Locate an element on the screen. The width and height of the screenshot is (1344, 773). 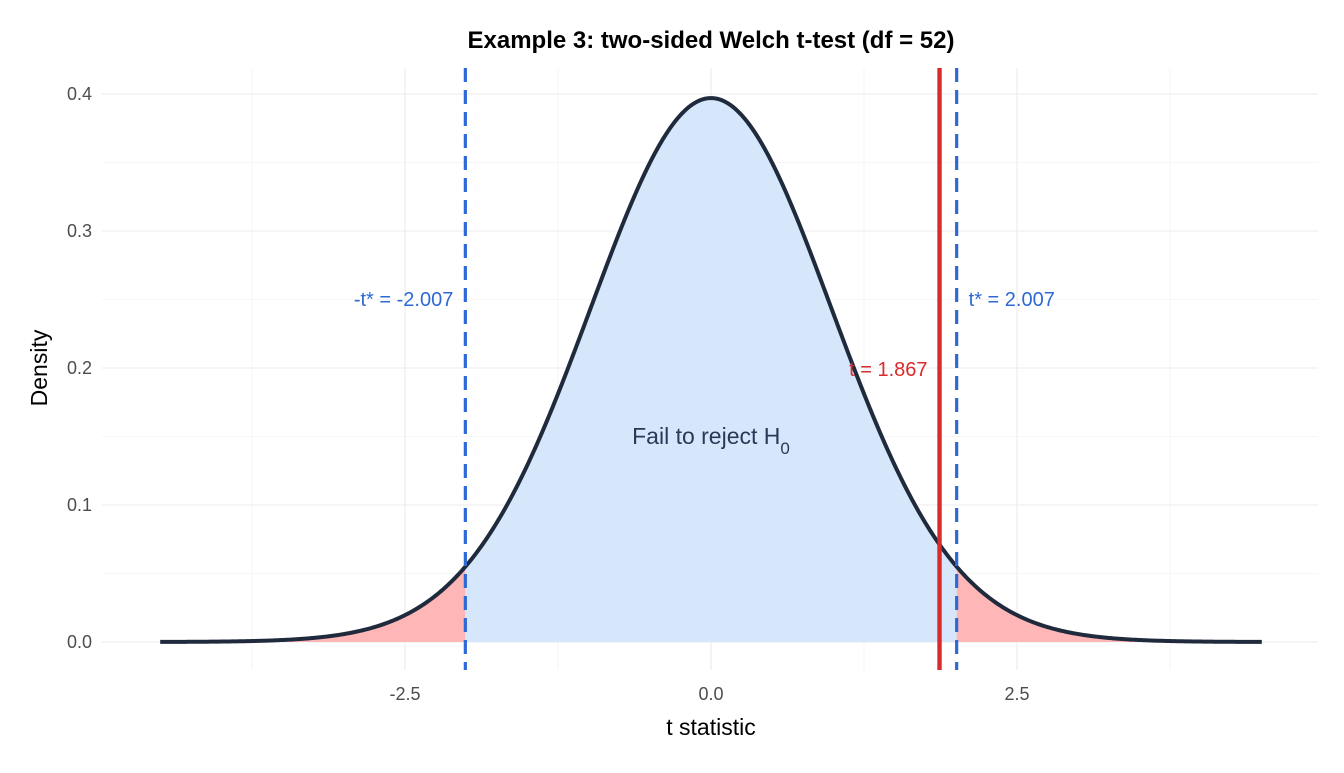
y-tick-label: 0.2 is located at coordinates (79, 368).